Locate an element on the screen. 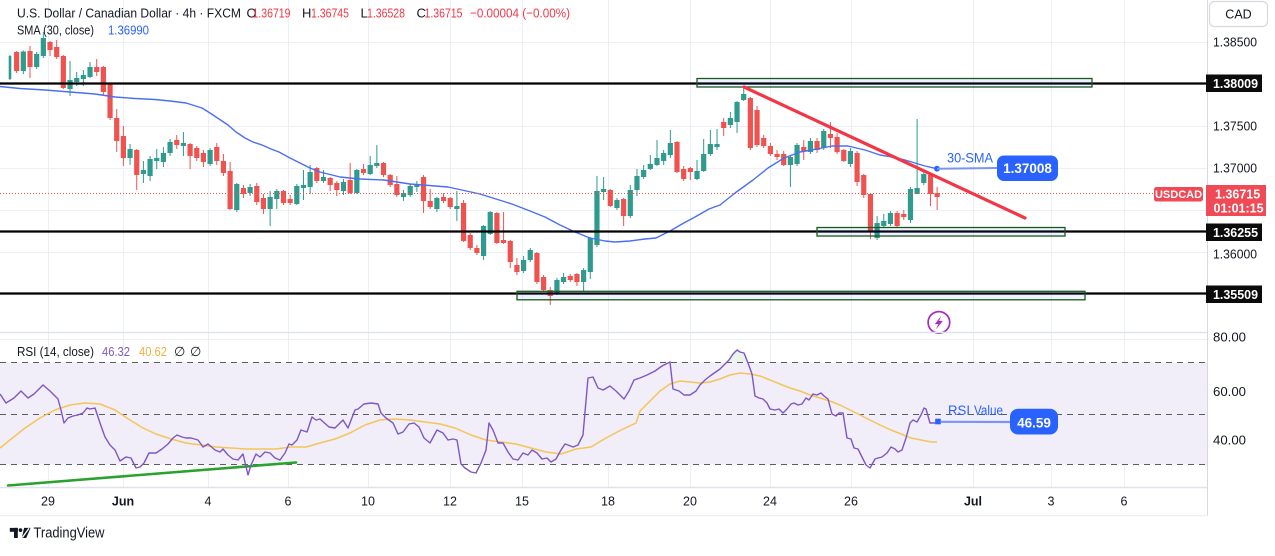 This screenshot has height=556, width=1275. svg-text: 1.36745 is located at coordinates (330, 13).